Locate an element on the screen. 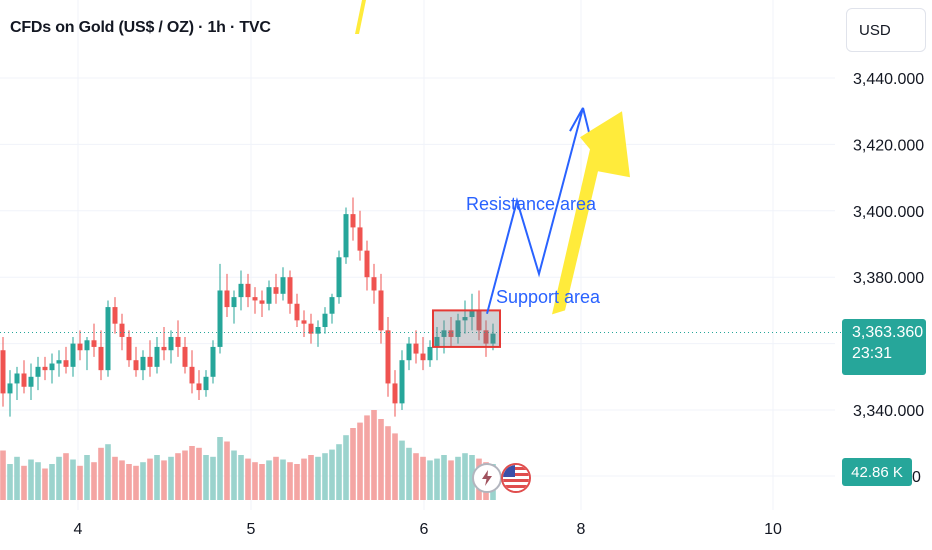  resistance-label: Resistance area is located at coordinates (531, 204).